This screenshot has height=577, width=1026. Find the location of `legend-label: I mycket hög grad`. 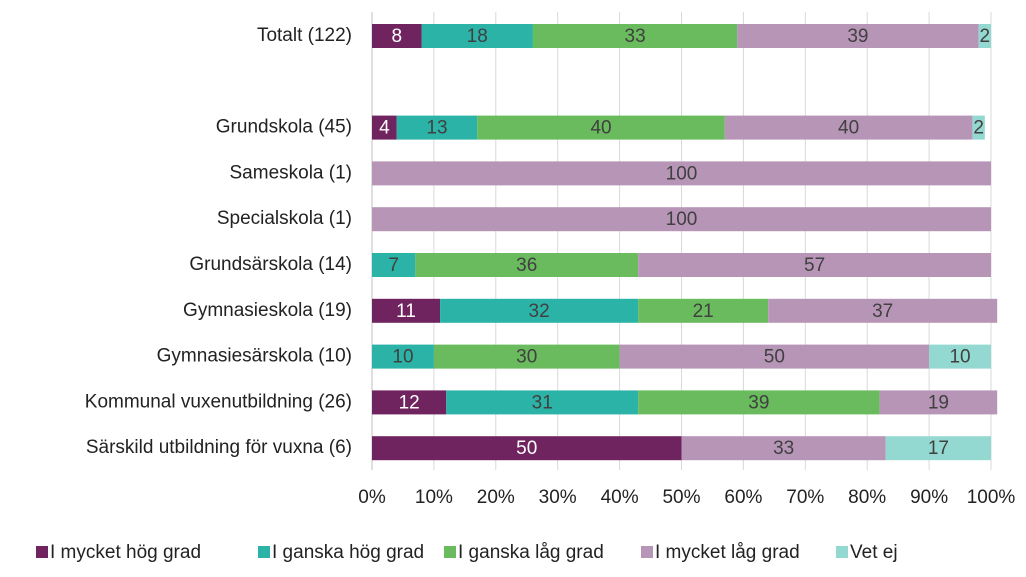

legend-label: I mycket hög grad is located at coordinates (125, 552).